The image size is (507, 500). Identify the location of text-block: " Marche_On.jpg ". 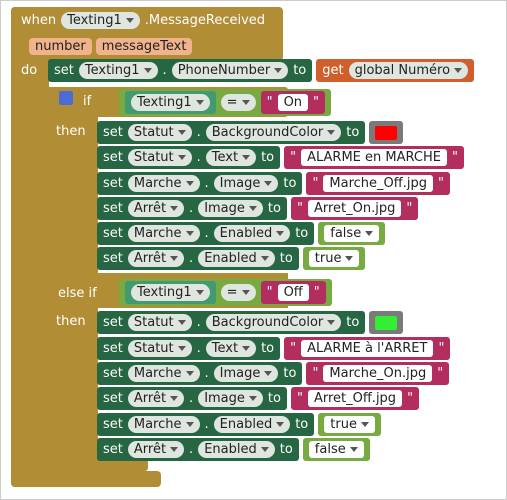
(378, 373).